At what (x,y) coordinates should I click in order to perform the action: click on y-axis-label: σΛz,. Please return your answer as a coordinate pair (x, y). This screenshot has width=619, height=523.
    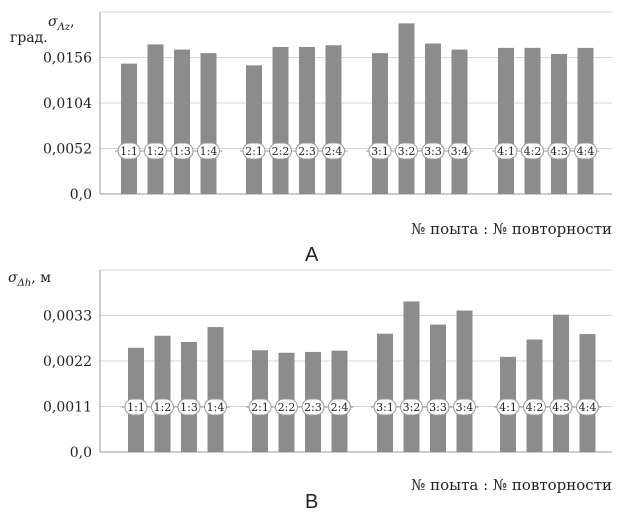
    Looking at the image, I should click on (61, 23).